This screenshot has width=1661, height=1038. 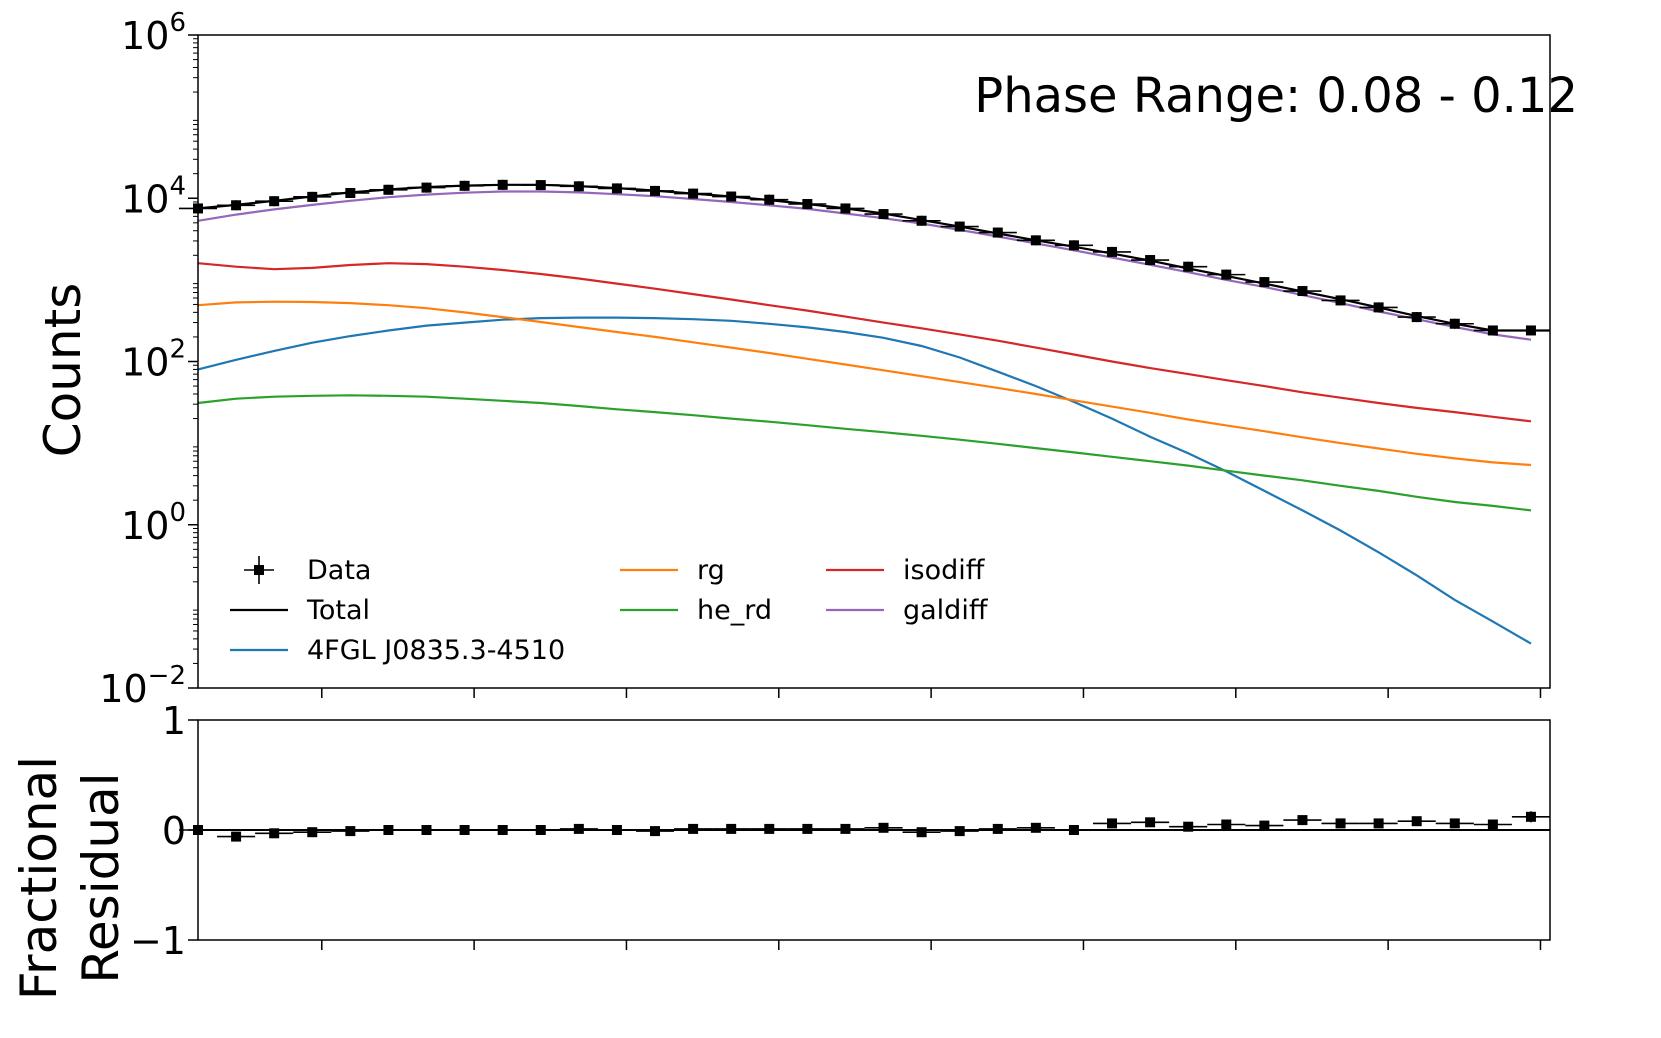 I want to click on series-line-isodiff, so click(x=864, y=342).